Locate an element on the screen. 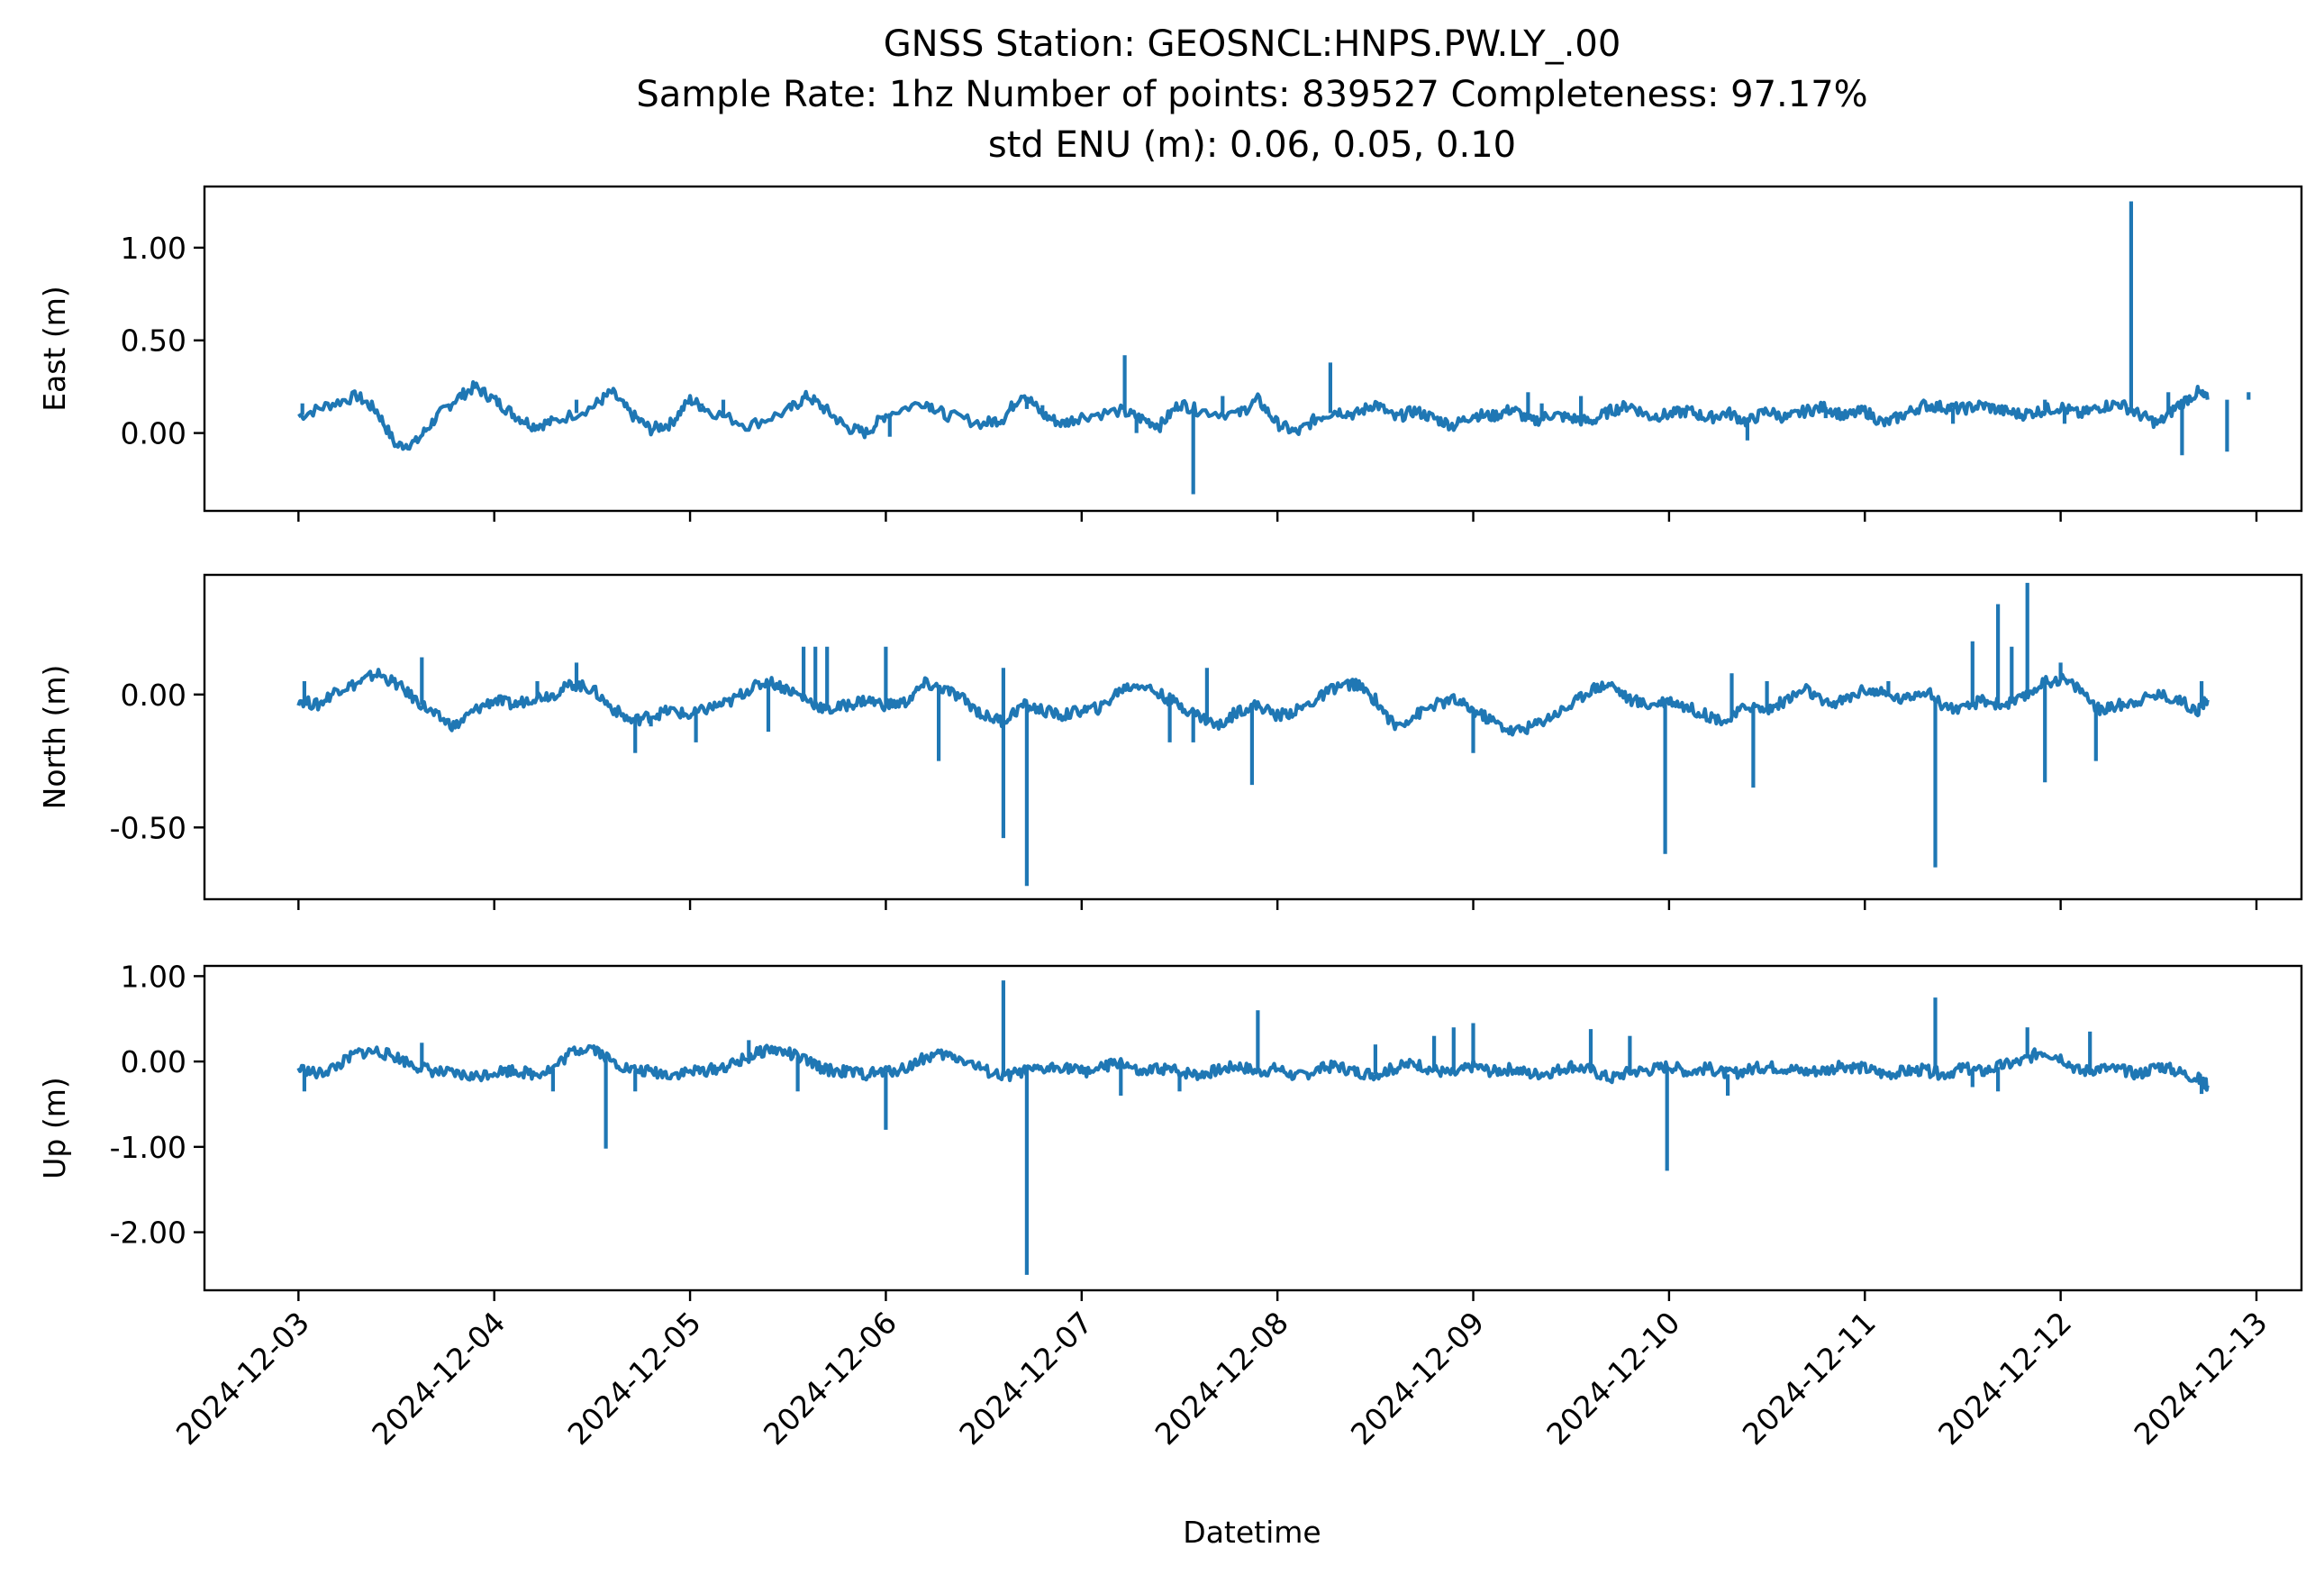  east-y-tick-label: 0.50 is located at coordinates (154, 341).